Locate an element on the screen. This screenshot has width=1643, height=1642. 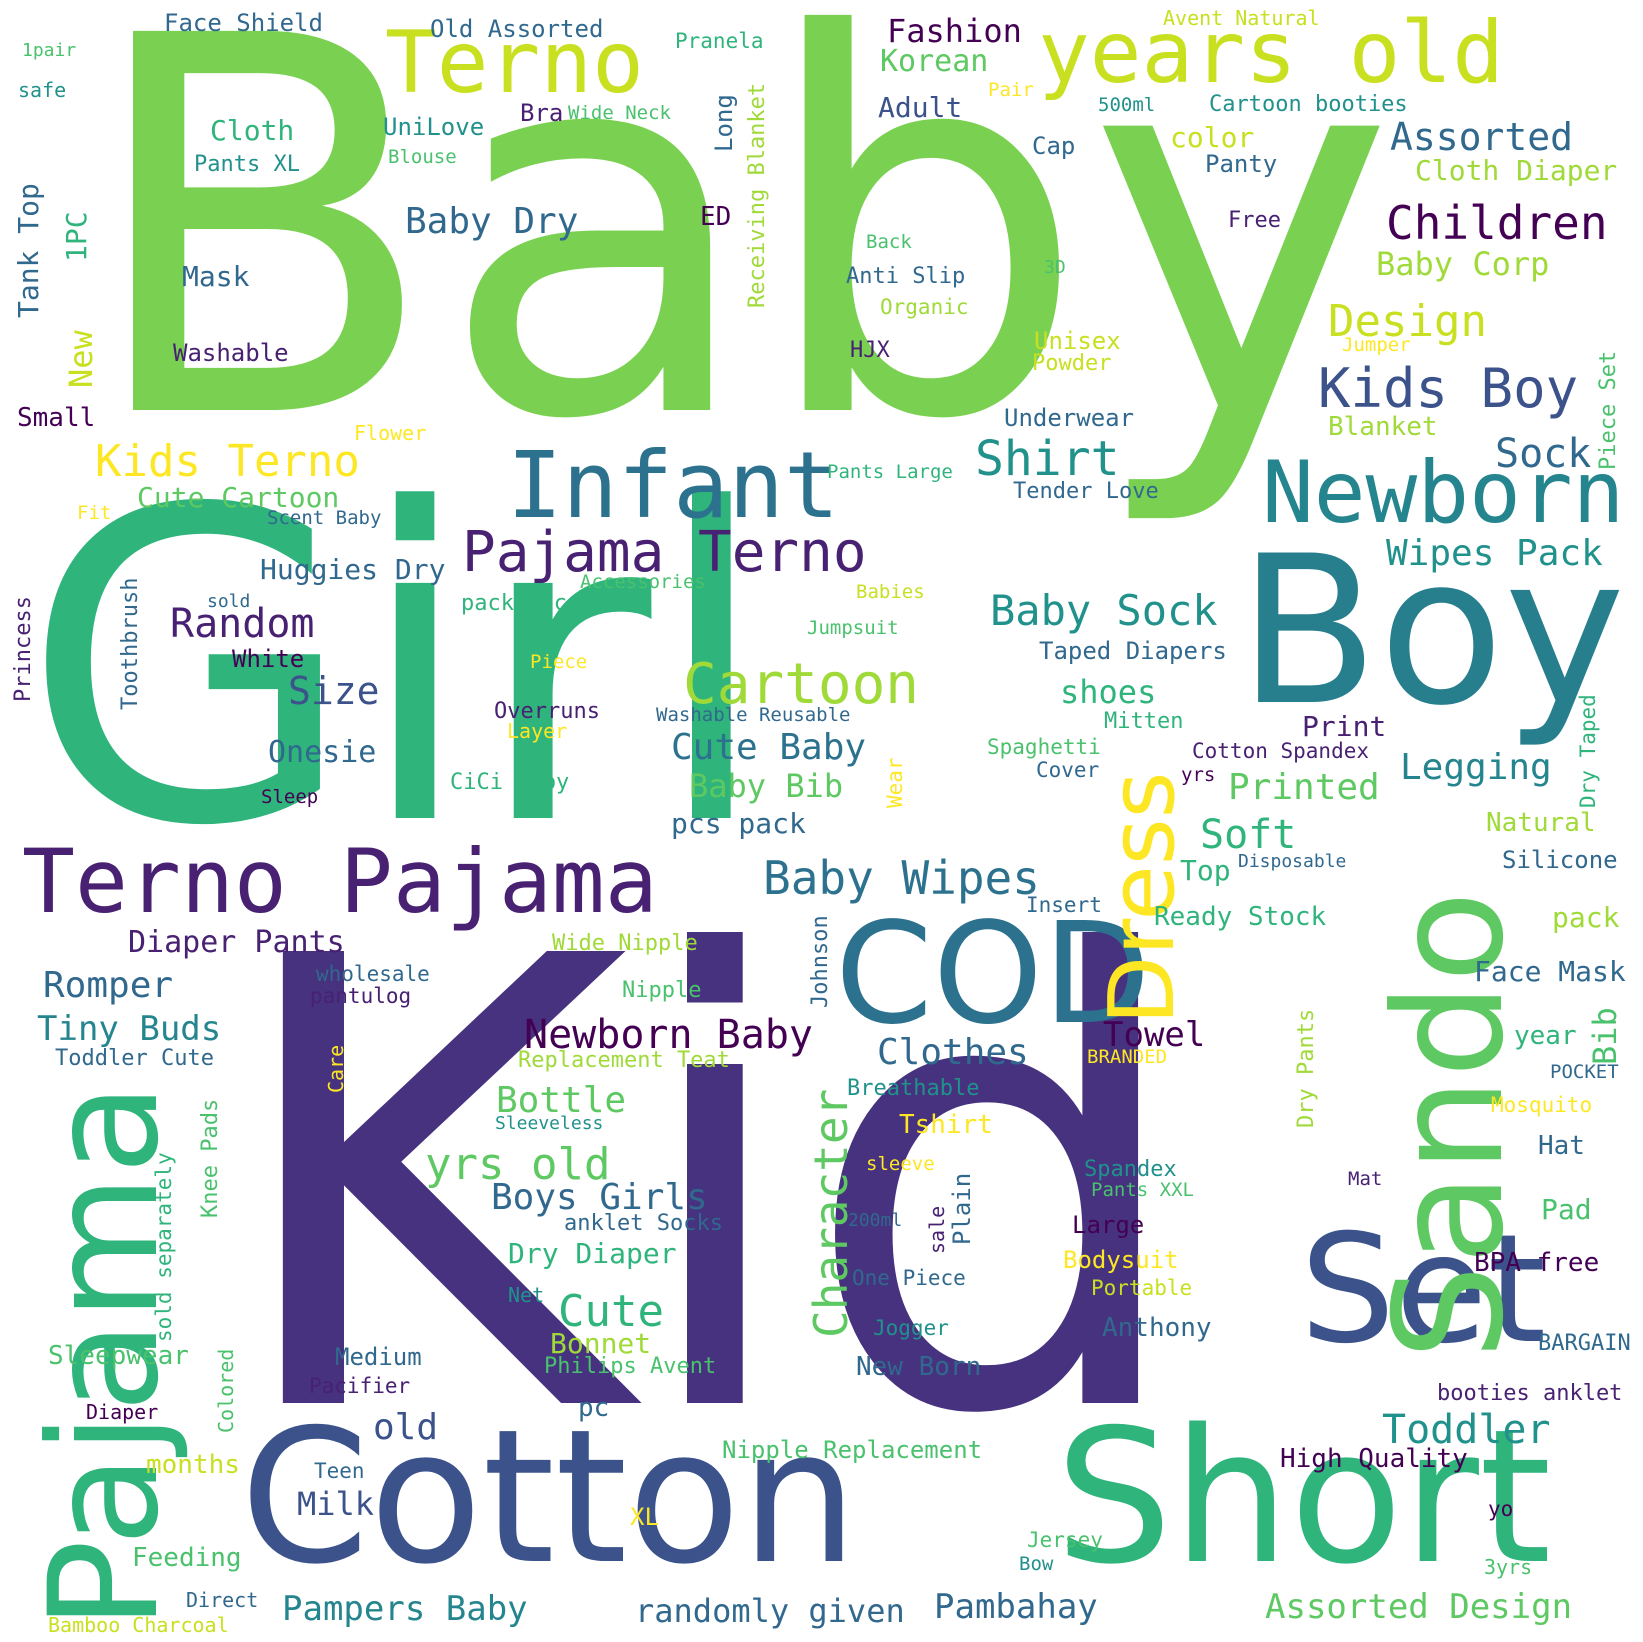
word-cloth-diaper: Cloth Diaper is located at coordinates (1516, 170).